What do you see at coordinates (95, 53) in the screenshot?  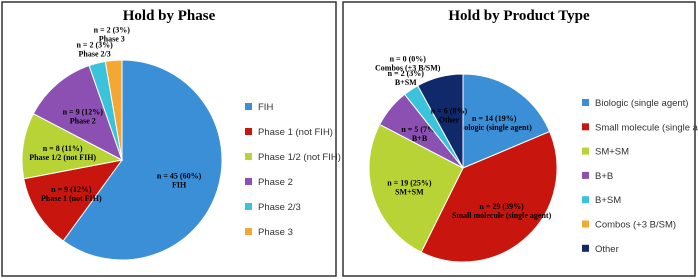 I see `slice-category: Phase 2/3` at bounding box center [95, 53].